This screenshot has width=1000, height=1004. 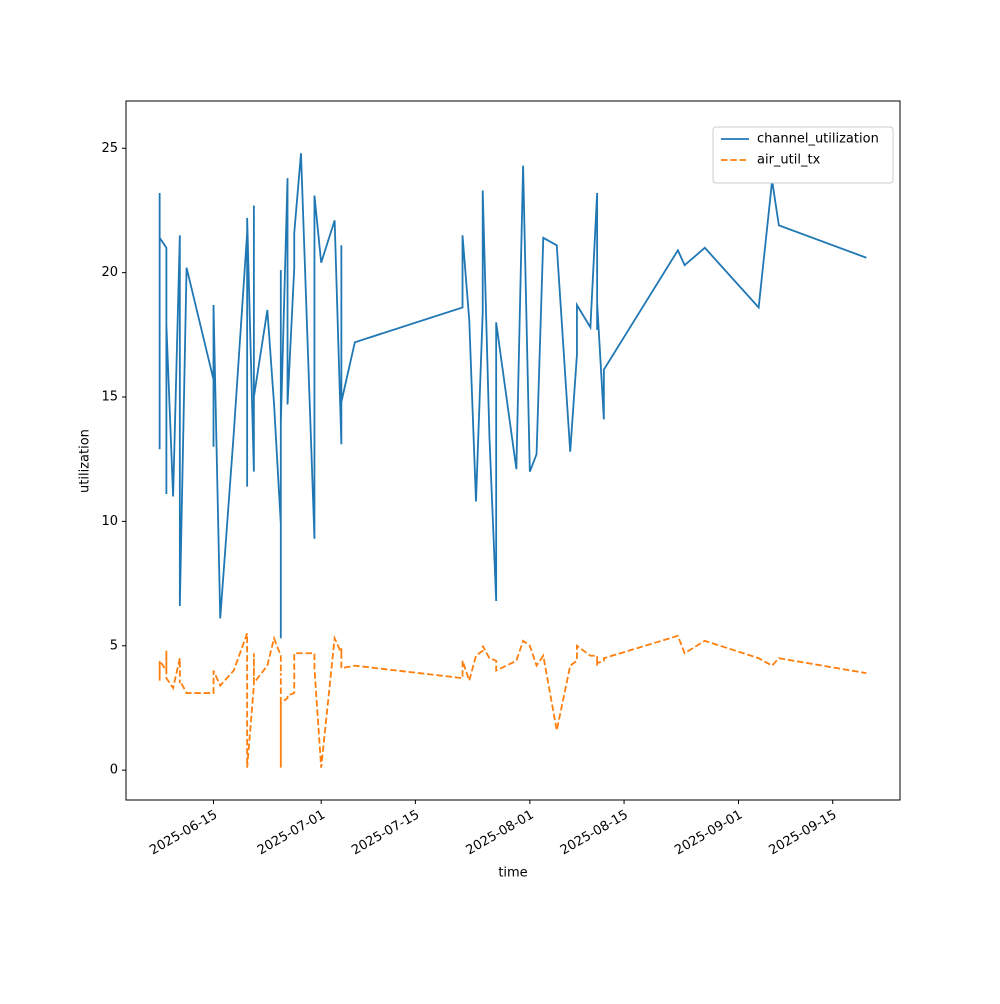 What do you see at coordinates (85, 461) in the screenshot?
I see `y-axis-label: utilization` at bounding box center [85, 461].